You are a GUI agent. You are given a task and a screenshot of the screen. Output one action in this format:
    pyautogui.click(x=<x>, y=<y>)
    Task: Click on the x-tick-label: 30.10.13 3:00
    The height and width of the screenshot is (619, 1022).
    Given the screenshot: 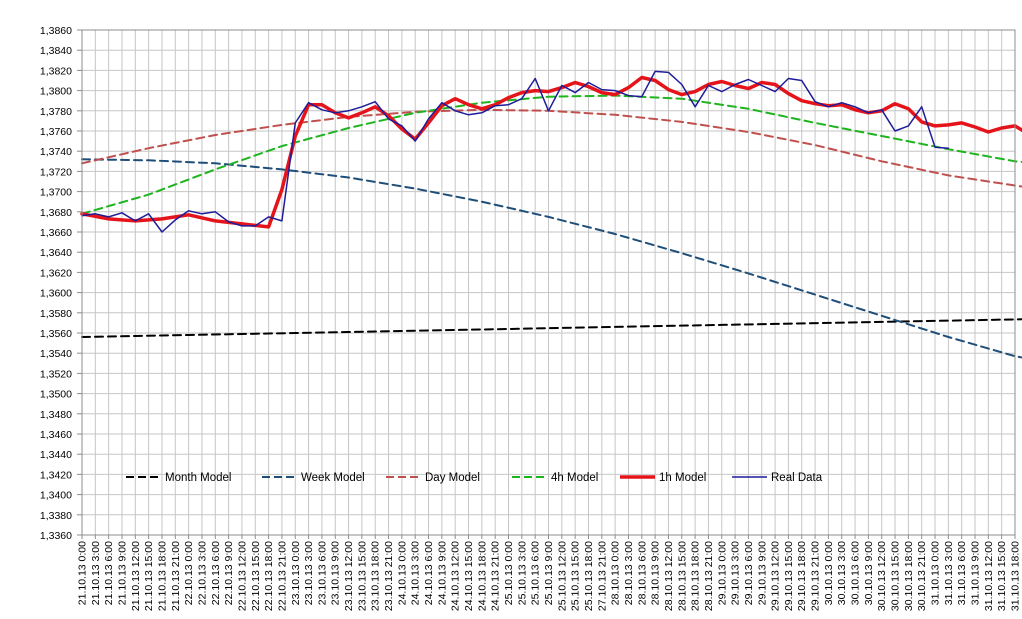 What is the action you would take?
    pyautogui.click(x=842, y=573)
    